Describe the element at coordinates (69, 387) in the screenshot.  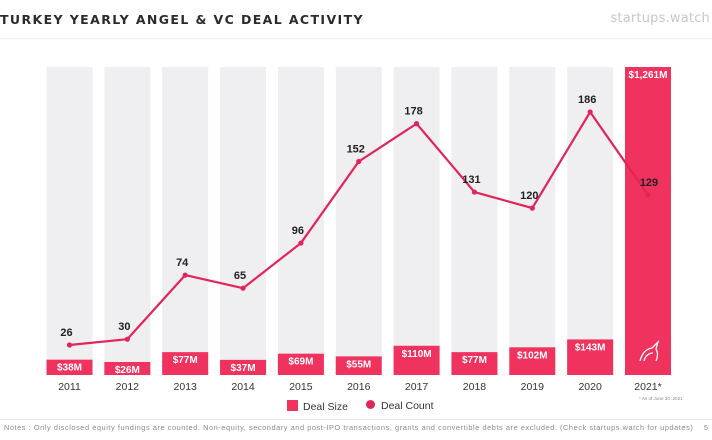
I see `x-tick-label: 2011` at that location.